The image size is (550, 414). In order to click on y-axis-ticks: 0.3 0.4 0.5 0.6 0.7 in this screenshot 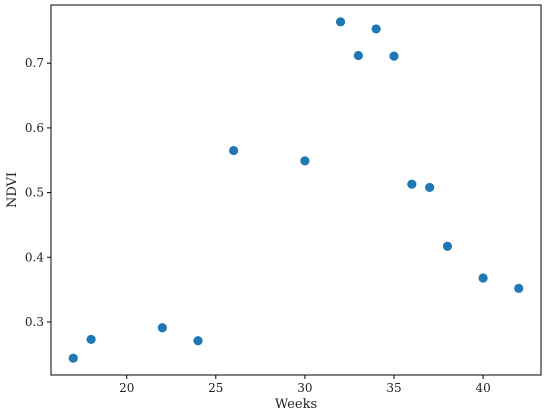, I will do `click(38, 192)`.